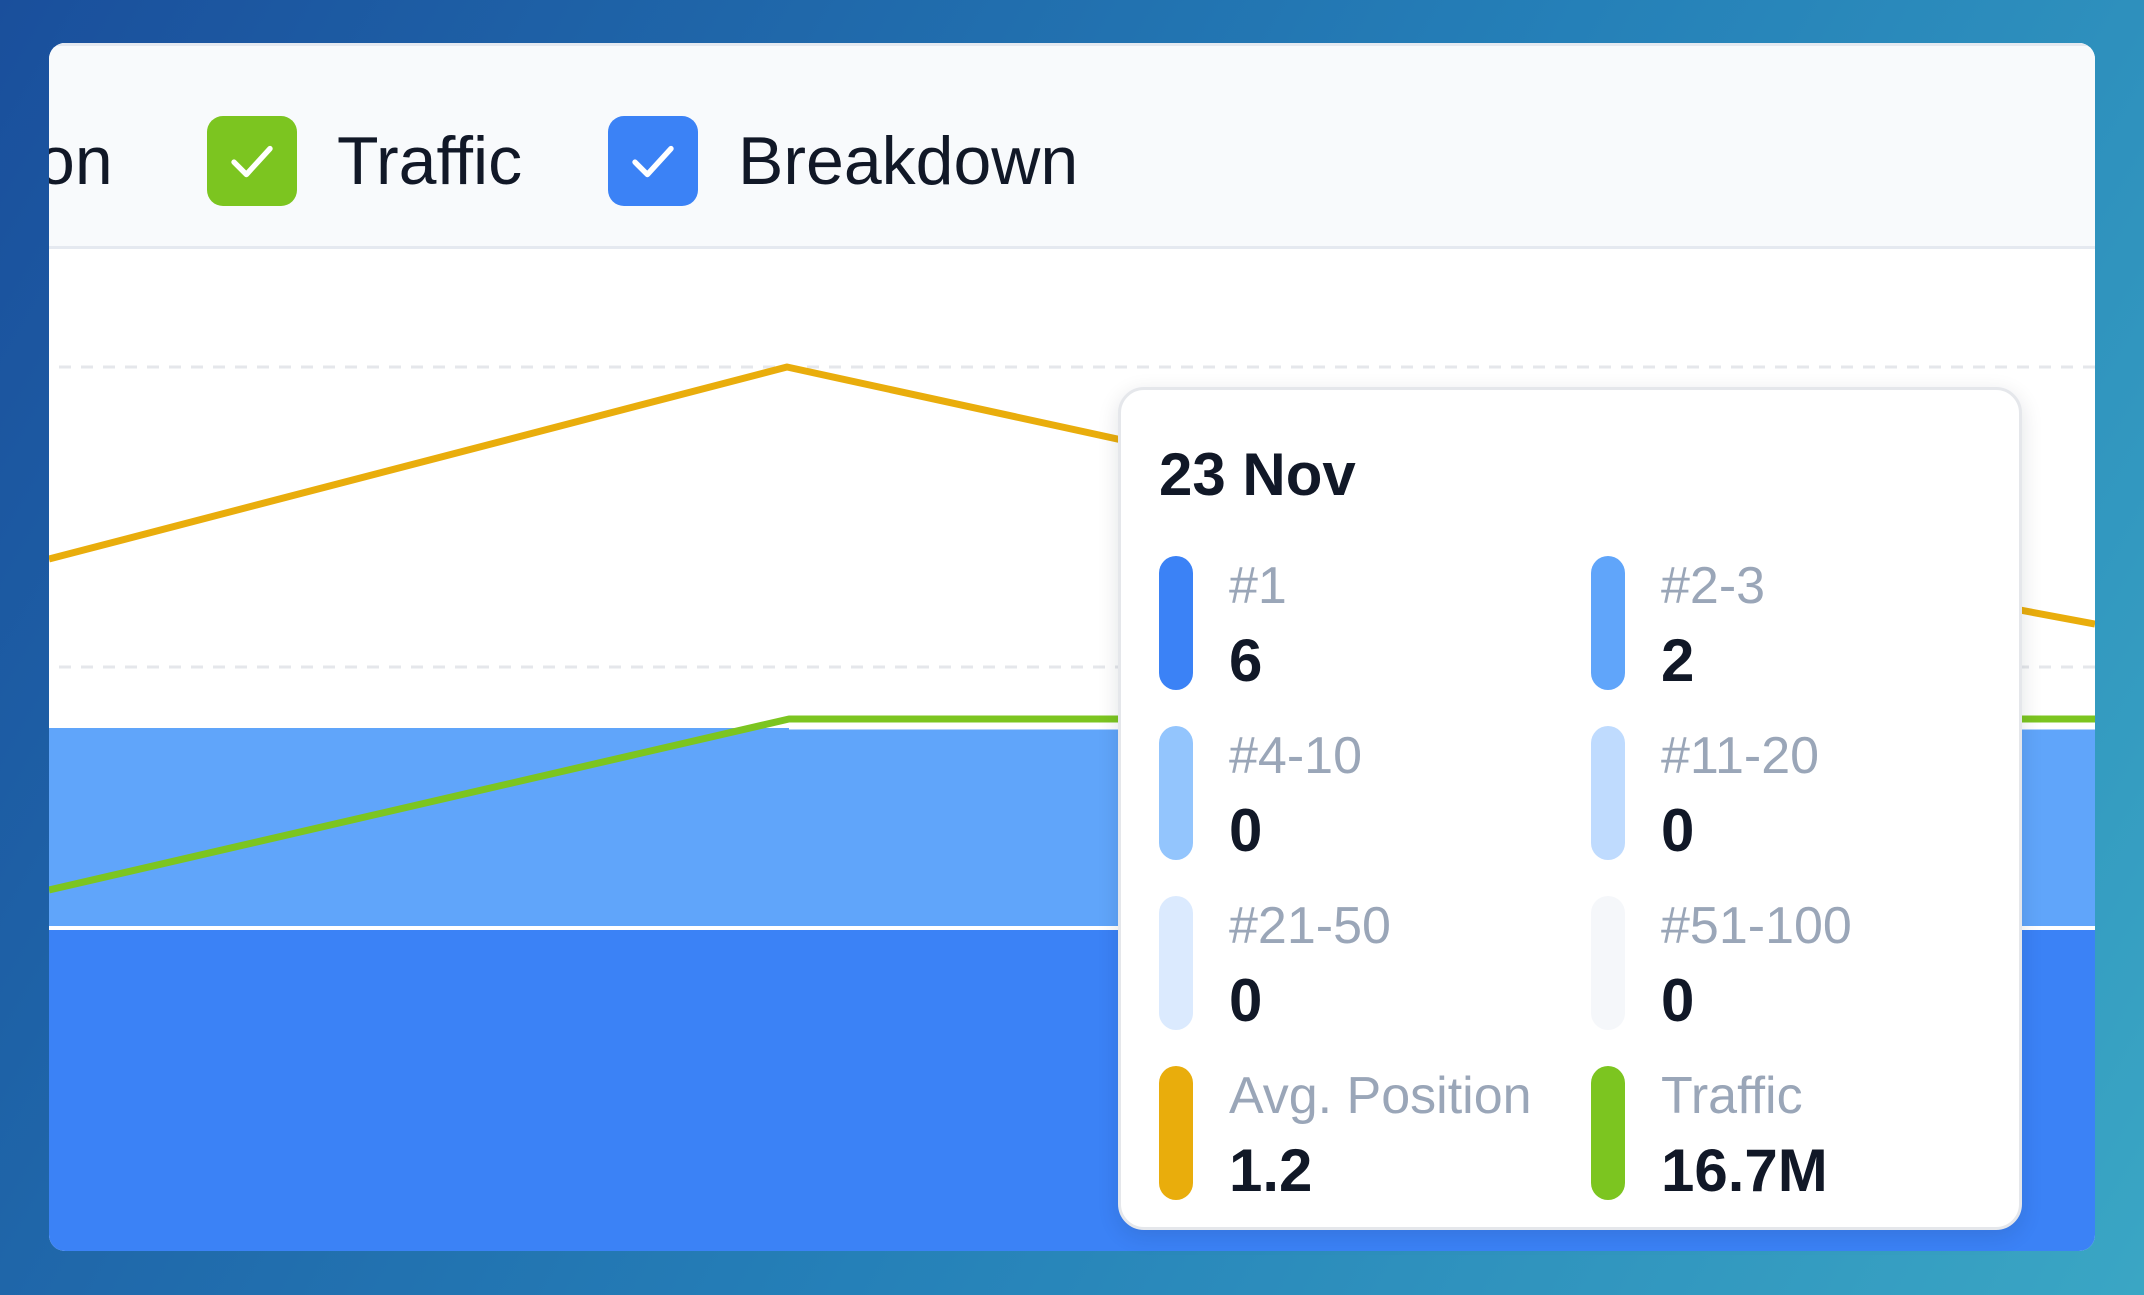  Describe the element at coordinates (1246, 660) in the screenshot. I see `tooltip-item-value: 6` at that location.